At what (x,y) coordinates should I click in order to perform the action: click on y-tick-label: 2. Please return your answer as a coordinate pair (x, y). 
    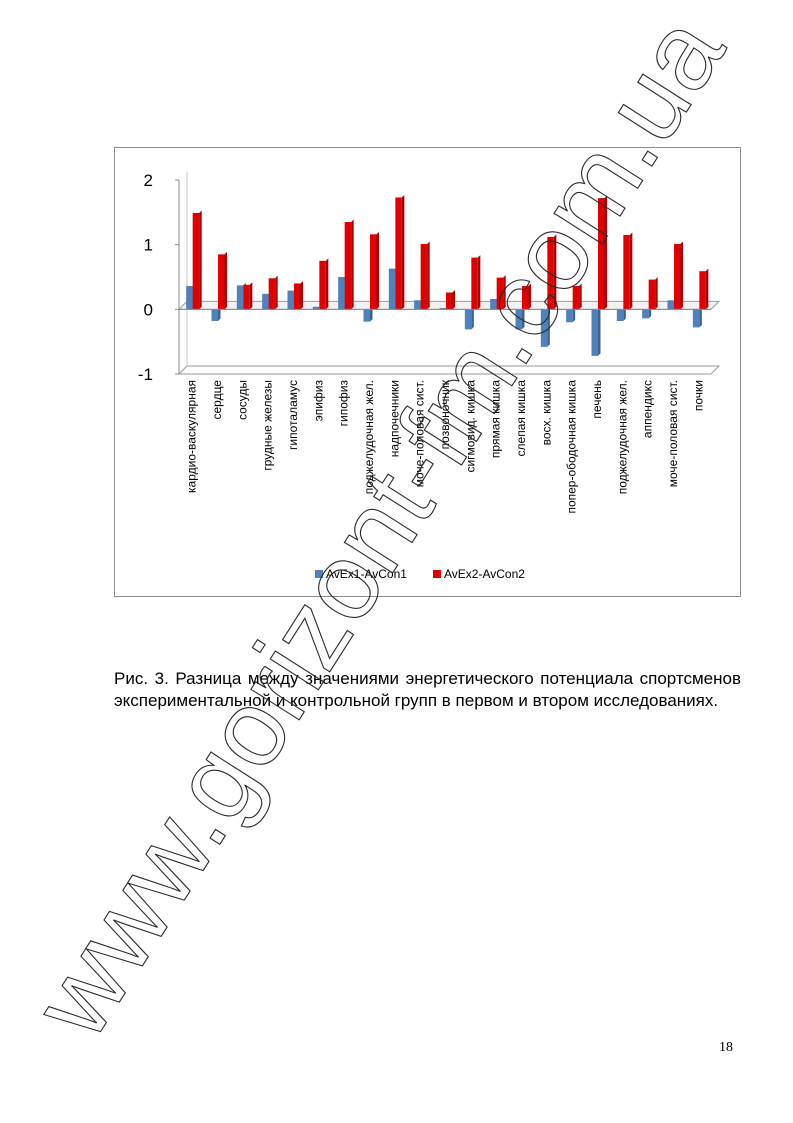
    Looking at the image, I should click on (148, 180).